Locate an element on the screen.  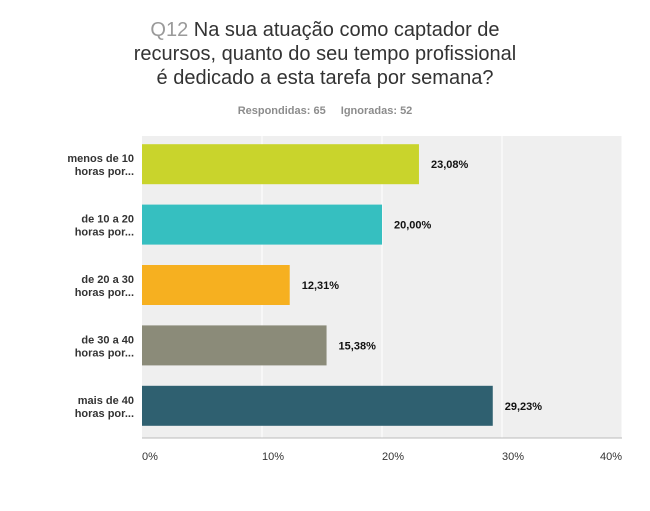
category-label: de 30 a 40 is located at coordinates (107, 340).